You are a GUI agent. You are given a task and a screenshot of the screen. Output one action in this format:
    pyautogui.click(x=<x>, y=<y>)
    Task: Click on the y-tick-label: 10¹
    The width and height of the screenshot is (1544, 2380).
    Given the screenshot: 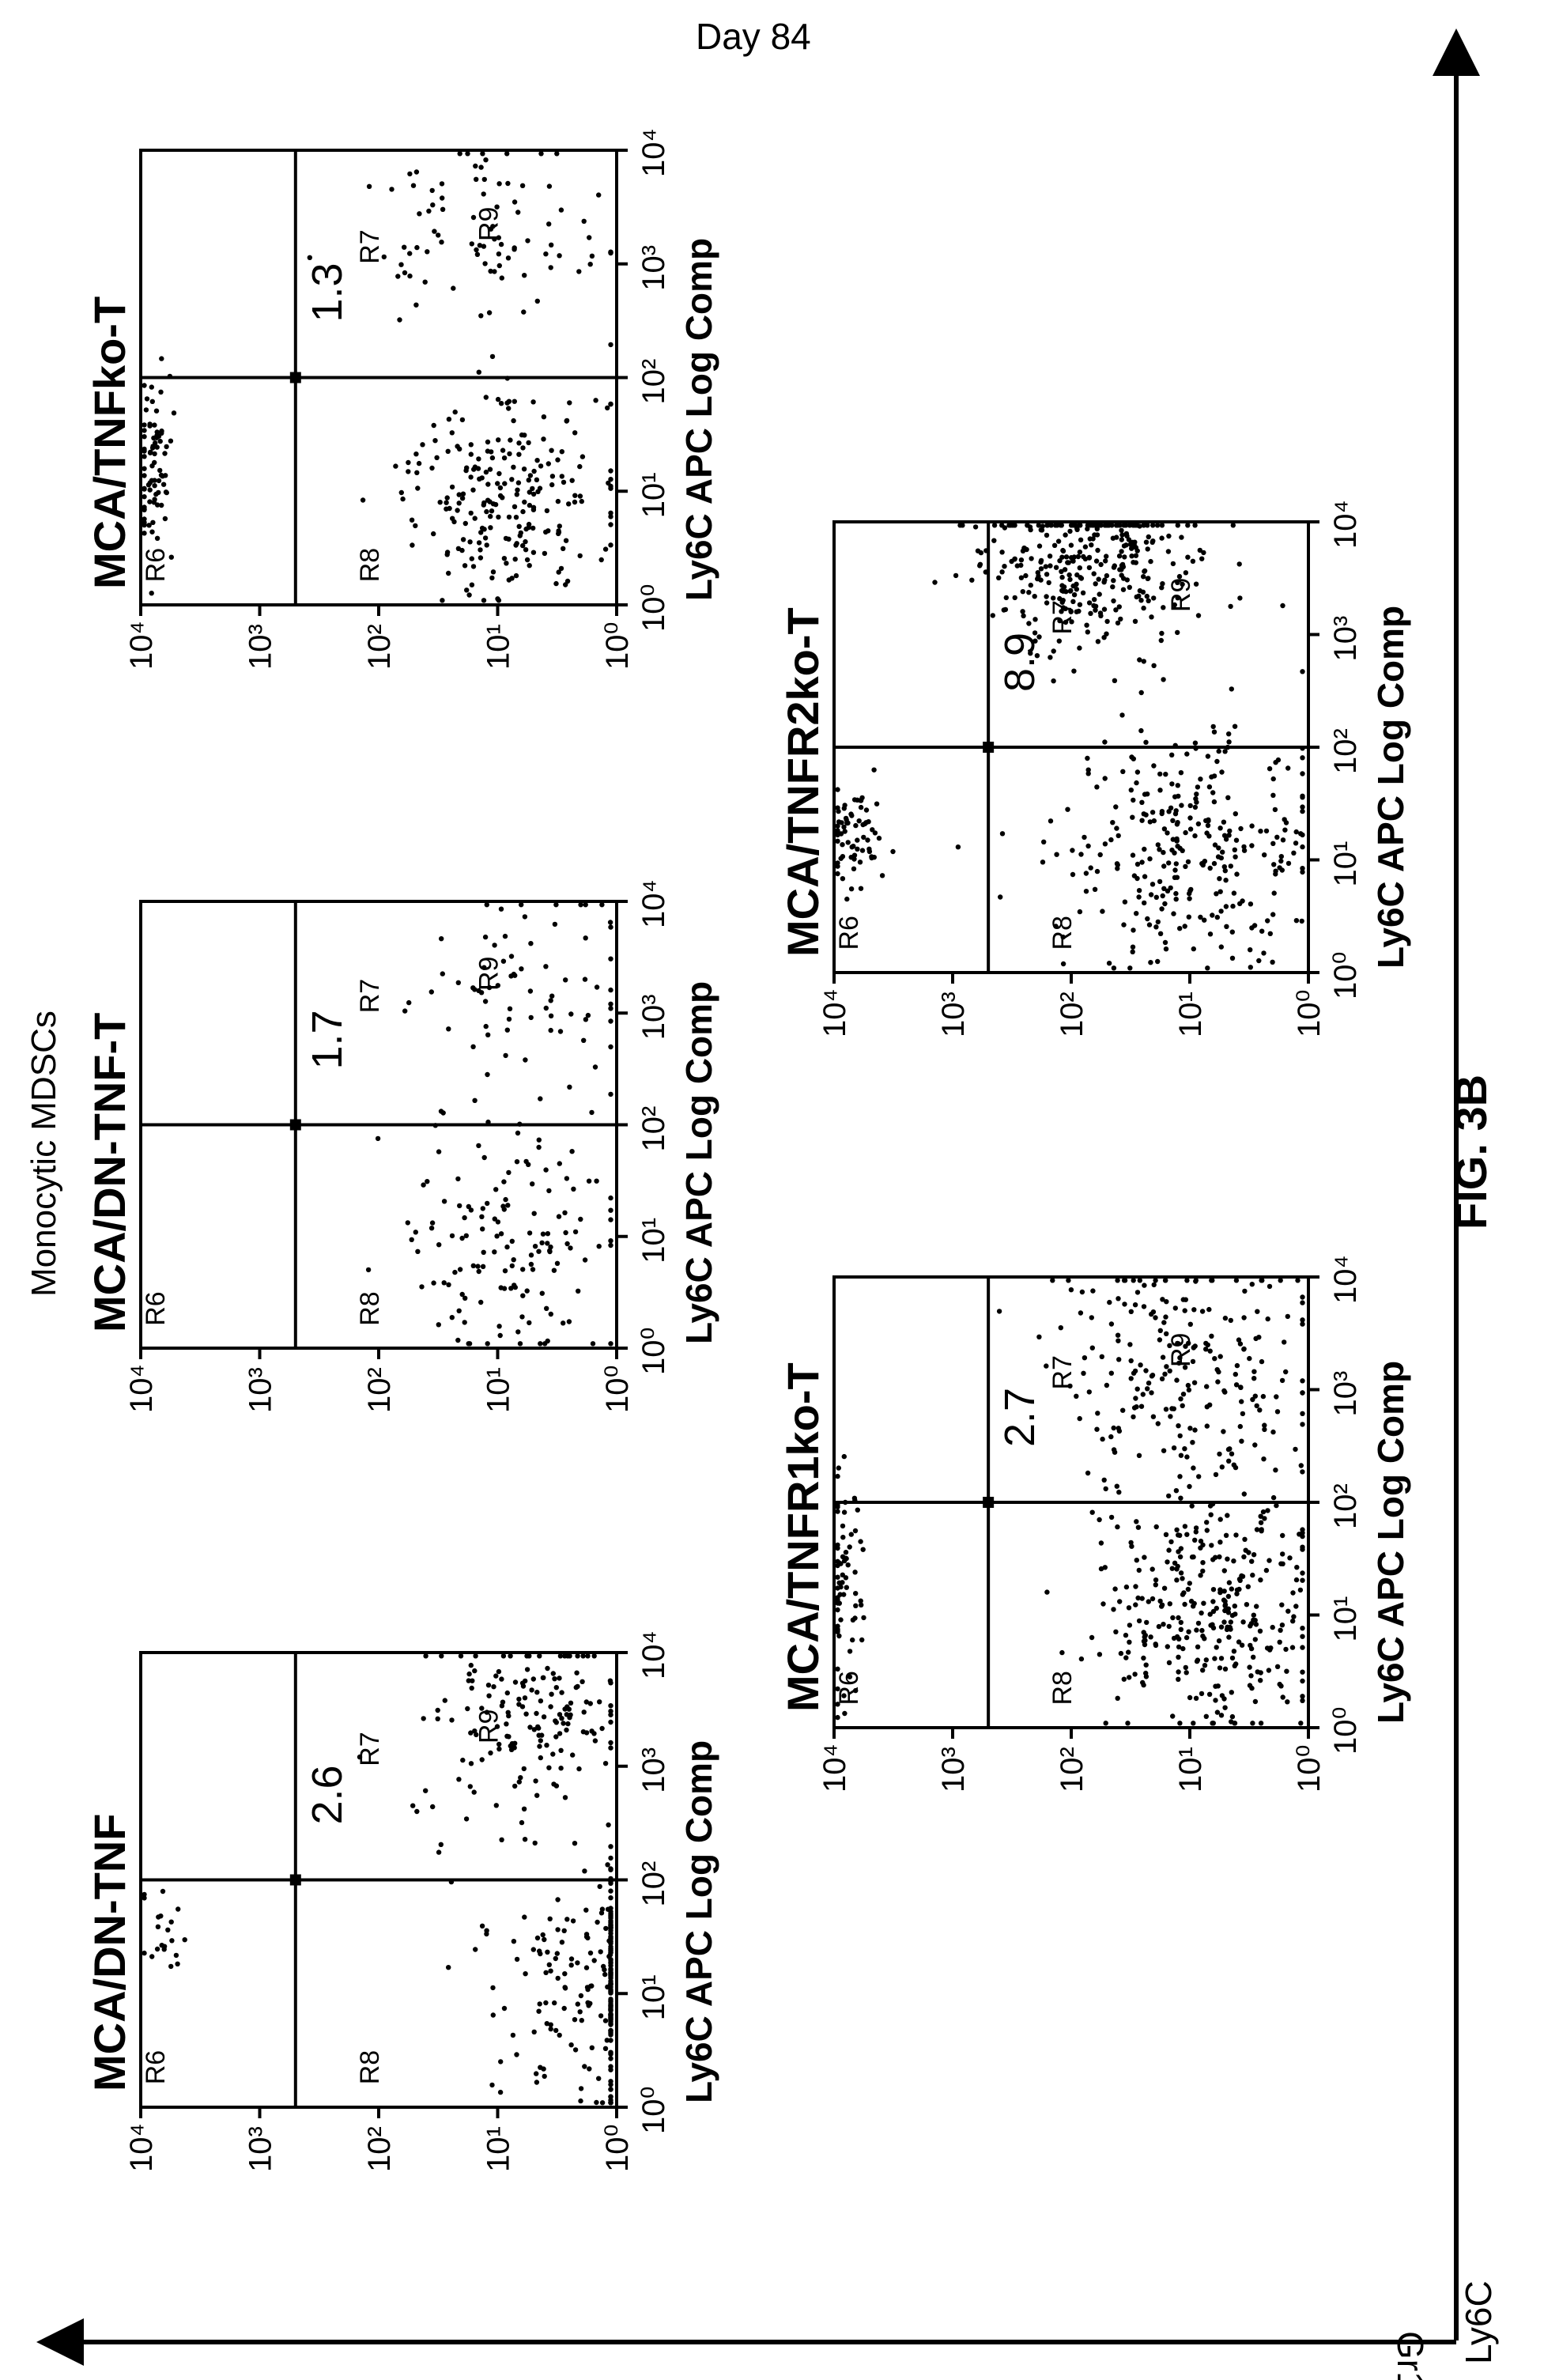 What is the action you would take?
    pyautogui.click(x=499, y=2149)
    